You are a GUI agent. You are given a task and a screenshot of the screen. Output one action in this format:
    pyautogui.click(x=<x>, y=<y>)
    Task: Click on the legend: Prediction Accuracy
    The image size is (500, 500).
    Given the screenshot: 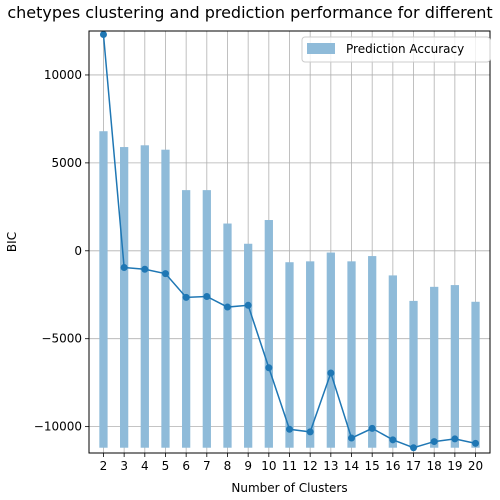 What is the action you would take?
    pyautogui.click(x=396, y=49)
    